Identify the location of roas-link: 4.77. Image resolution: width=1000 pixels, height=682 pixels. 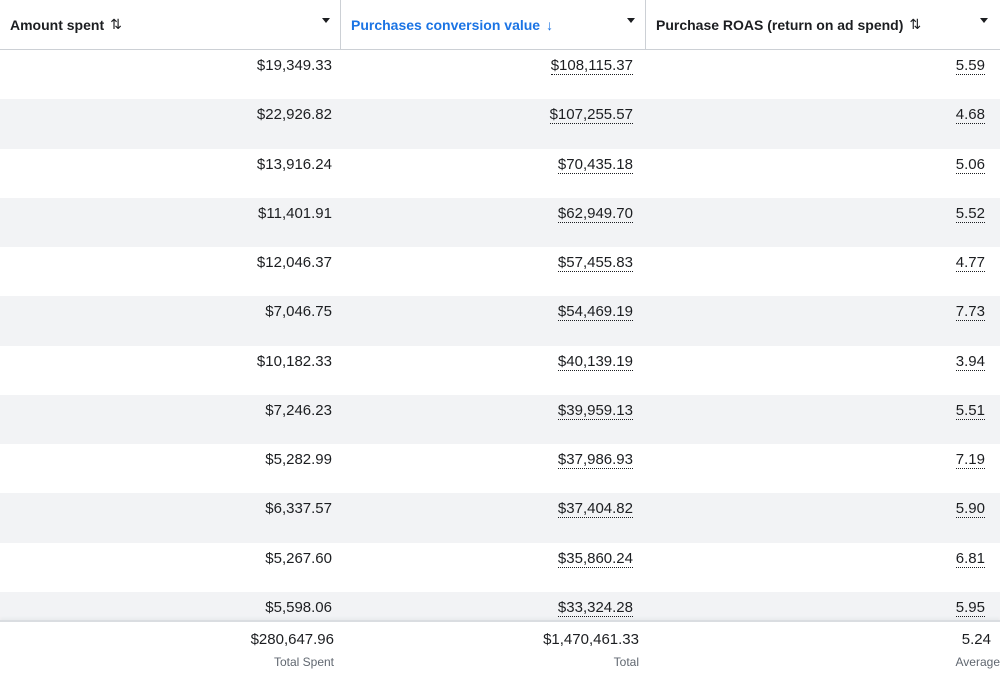
(970, 263).